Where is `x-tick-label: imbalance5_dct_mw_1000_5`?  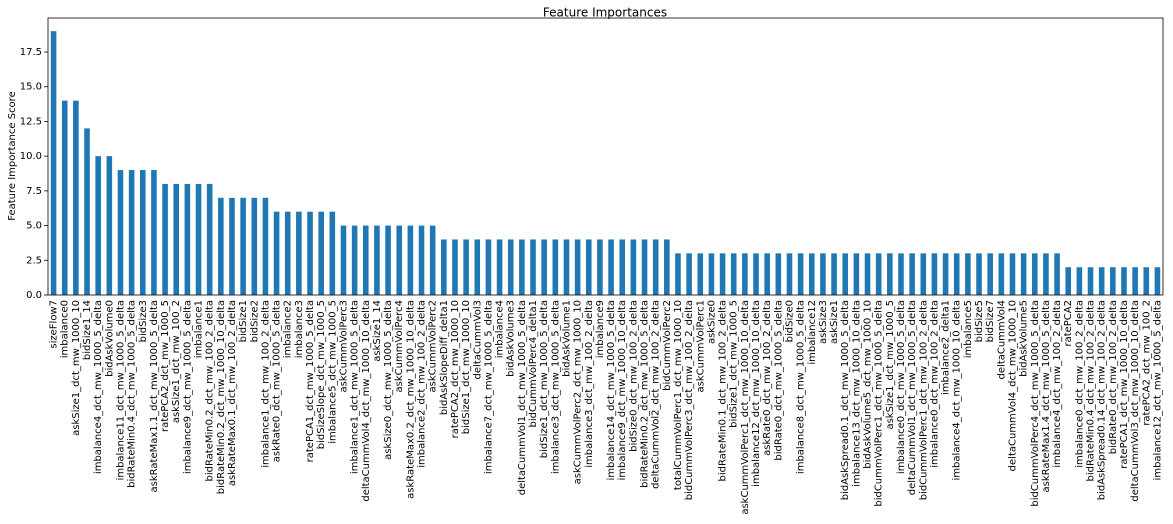
x-tick-label: imbalance5_dct_mw_1000_5 is located at coordinates (332, 372).